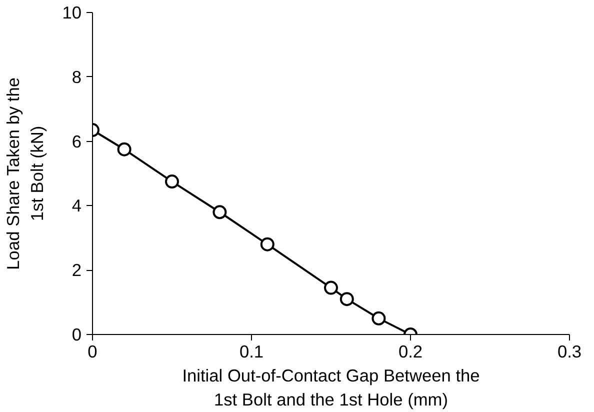 The height and width of the screenshot is (412, 594). Describe the element at coordinates (77, 334) in the screenshot. I see `y-tick-label: 0` at that location.